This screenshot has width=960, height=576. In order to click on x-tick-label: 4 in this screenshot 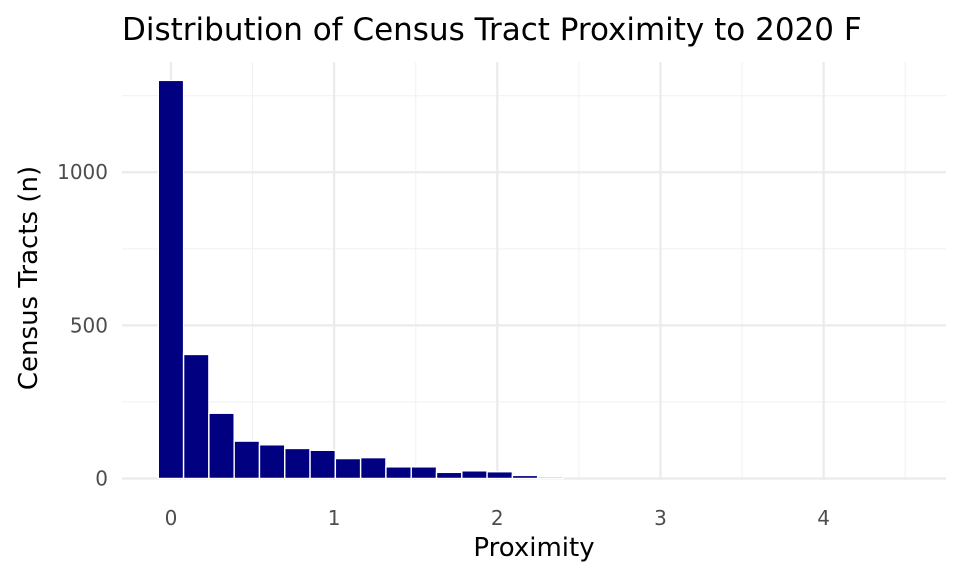, I will do `click(823, 518)`.